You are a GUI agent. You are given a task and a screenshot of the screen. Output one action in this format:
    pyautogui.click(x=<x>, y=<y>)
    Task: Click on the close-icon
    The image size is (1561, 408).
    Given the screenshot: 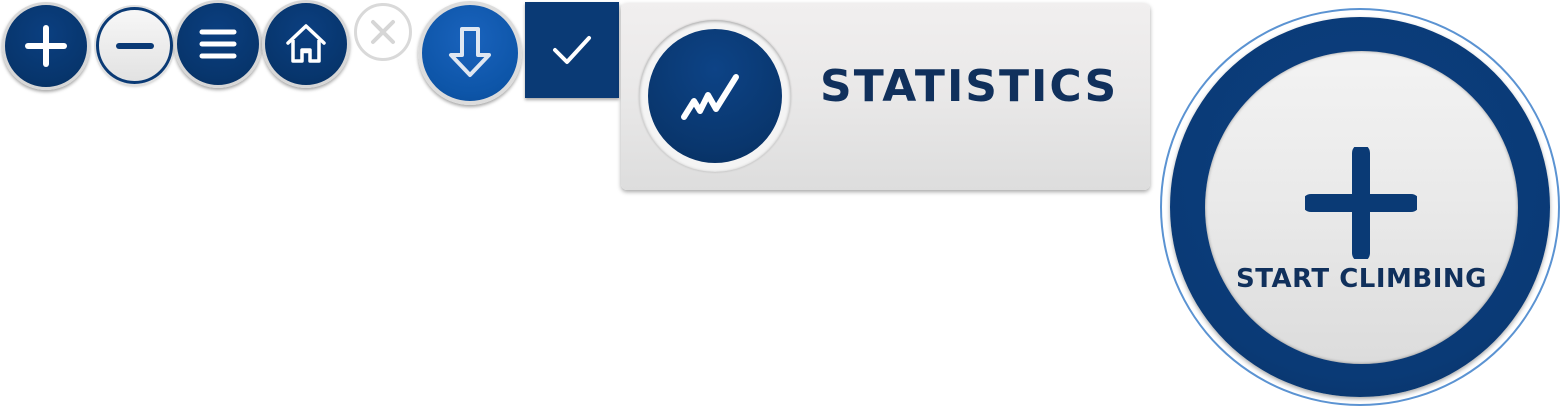 What is the action you would take?
    pyautogui.click(x=383, y=32)
    